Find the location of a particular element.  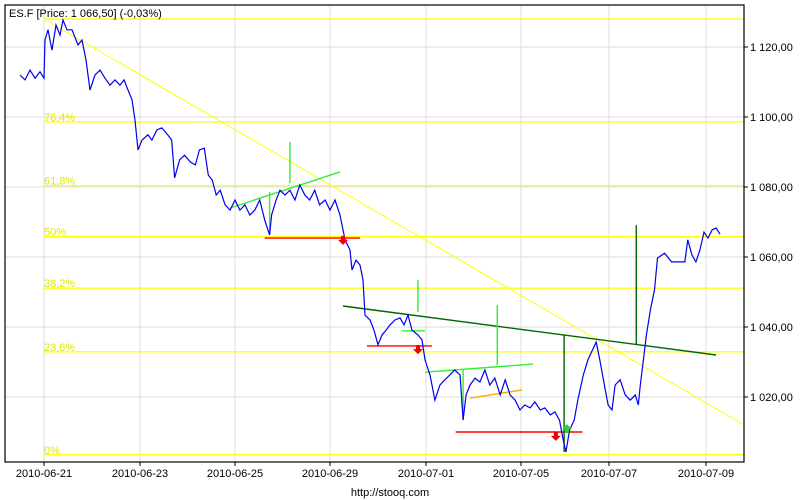

x-tick-label: 2010-06-23 is located at coordinates (140, 474).